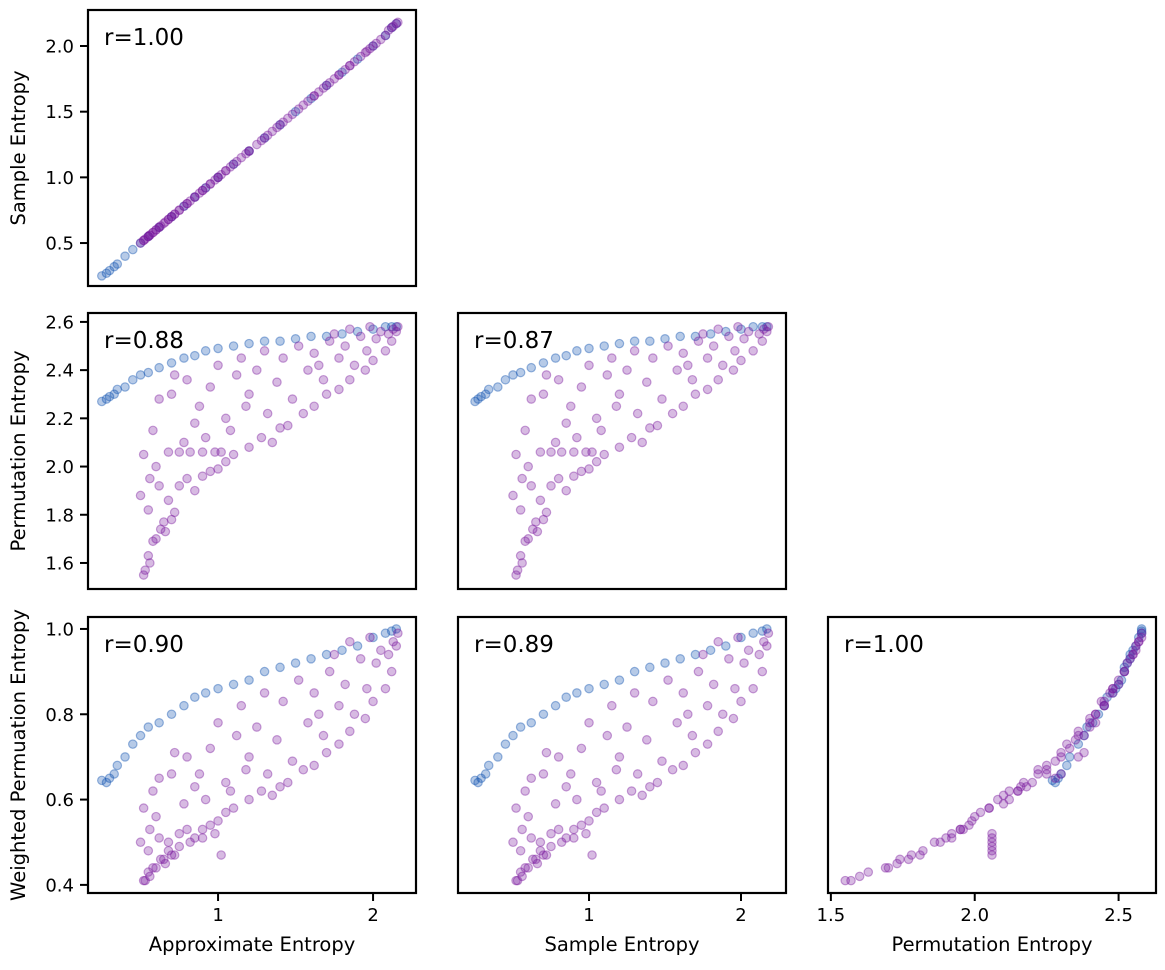  Describe the element at coordinates (59, 629) in the screenshot. I see `y-tick-label: 1.0` at that location.